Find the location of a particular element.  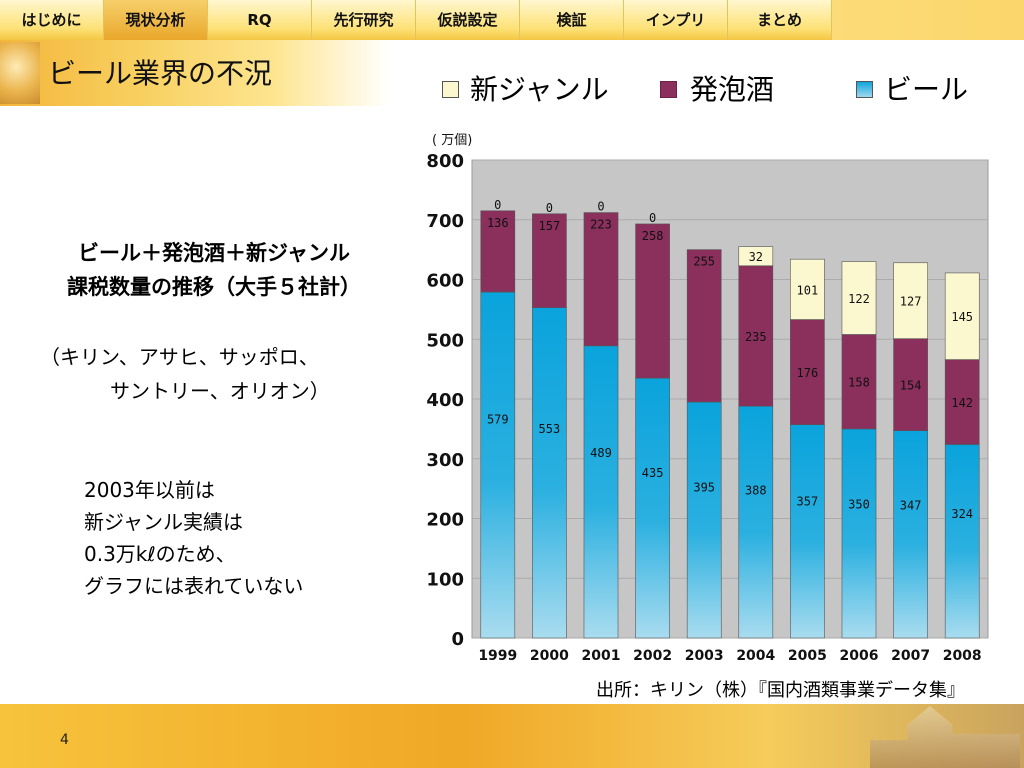

data-label: 223 is located at coordinates (601, 225).